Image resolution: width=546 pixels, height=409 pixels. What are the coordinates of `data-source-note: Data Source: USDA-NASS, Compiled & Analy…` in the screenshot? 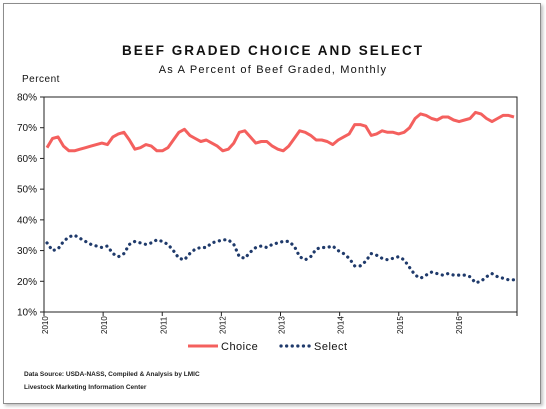 It's located at (112, 374).